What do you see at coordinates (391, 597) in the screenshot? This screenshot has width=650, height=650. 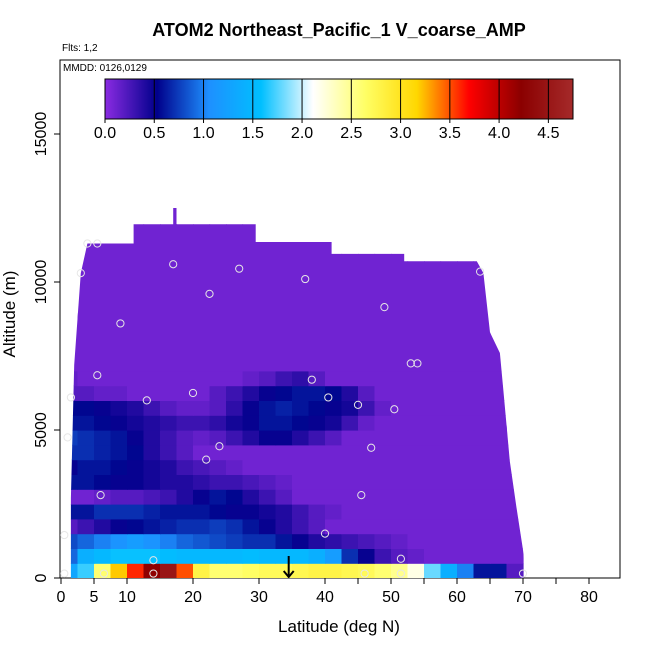 I see `x-tick-label: 50` at bounding box center [391, 597].